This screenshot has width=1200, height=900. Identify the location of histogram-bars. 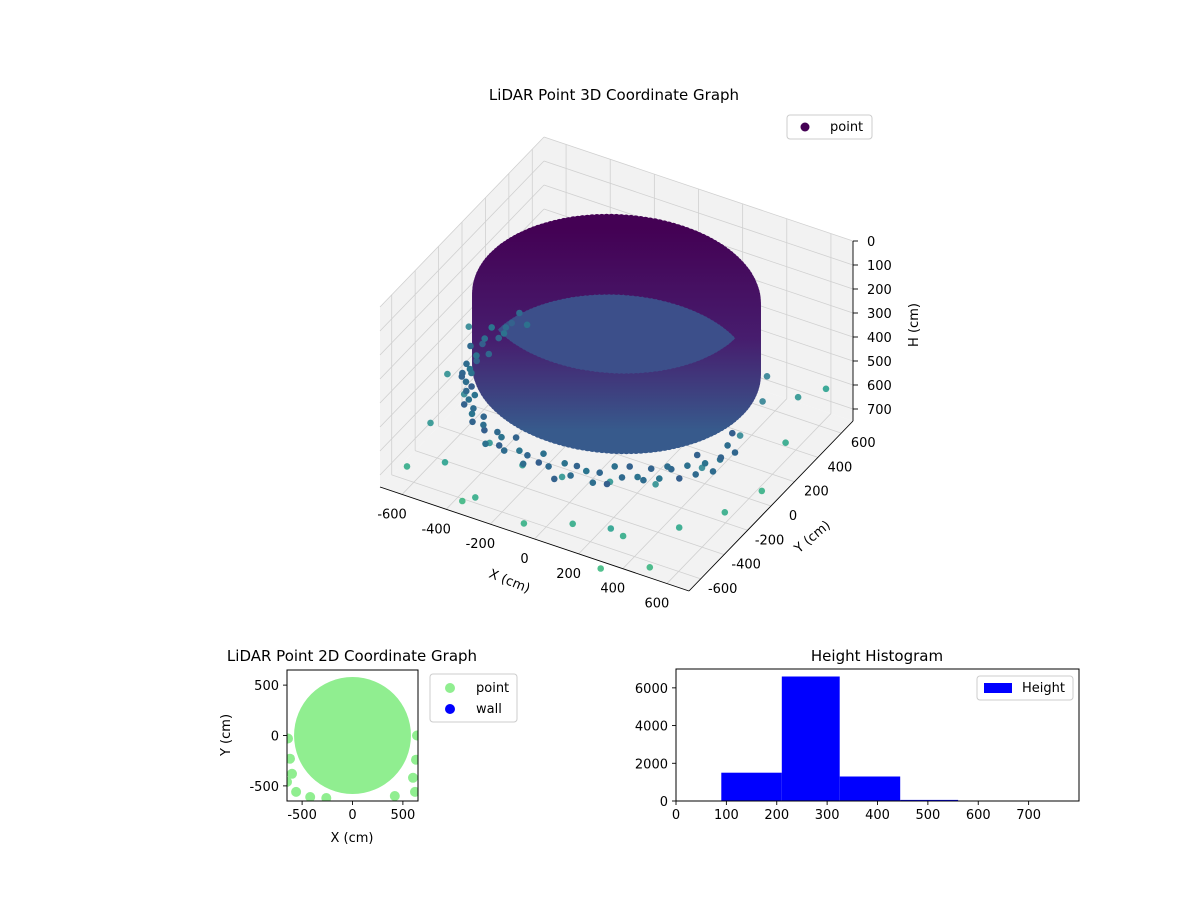
(899, 739).